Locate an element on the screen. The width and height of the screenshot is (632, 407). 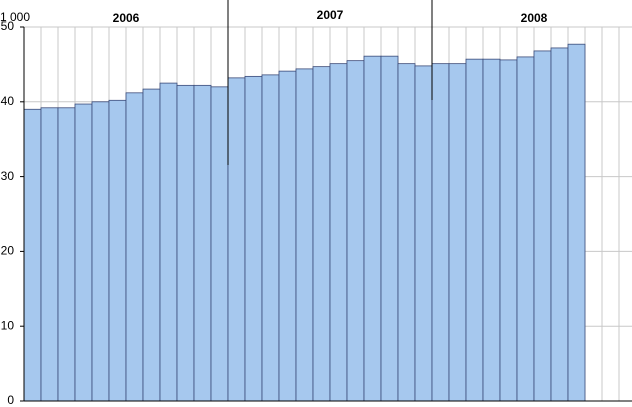
unit-label: 1 000 is located at coordinates (15, 17).